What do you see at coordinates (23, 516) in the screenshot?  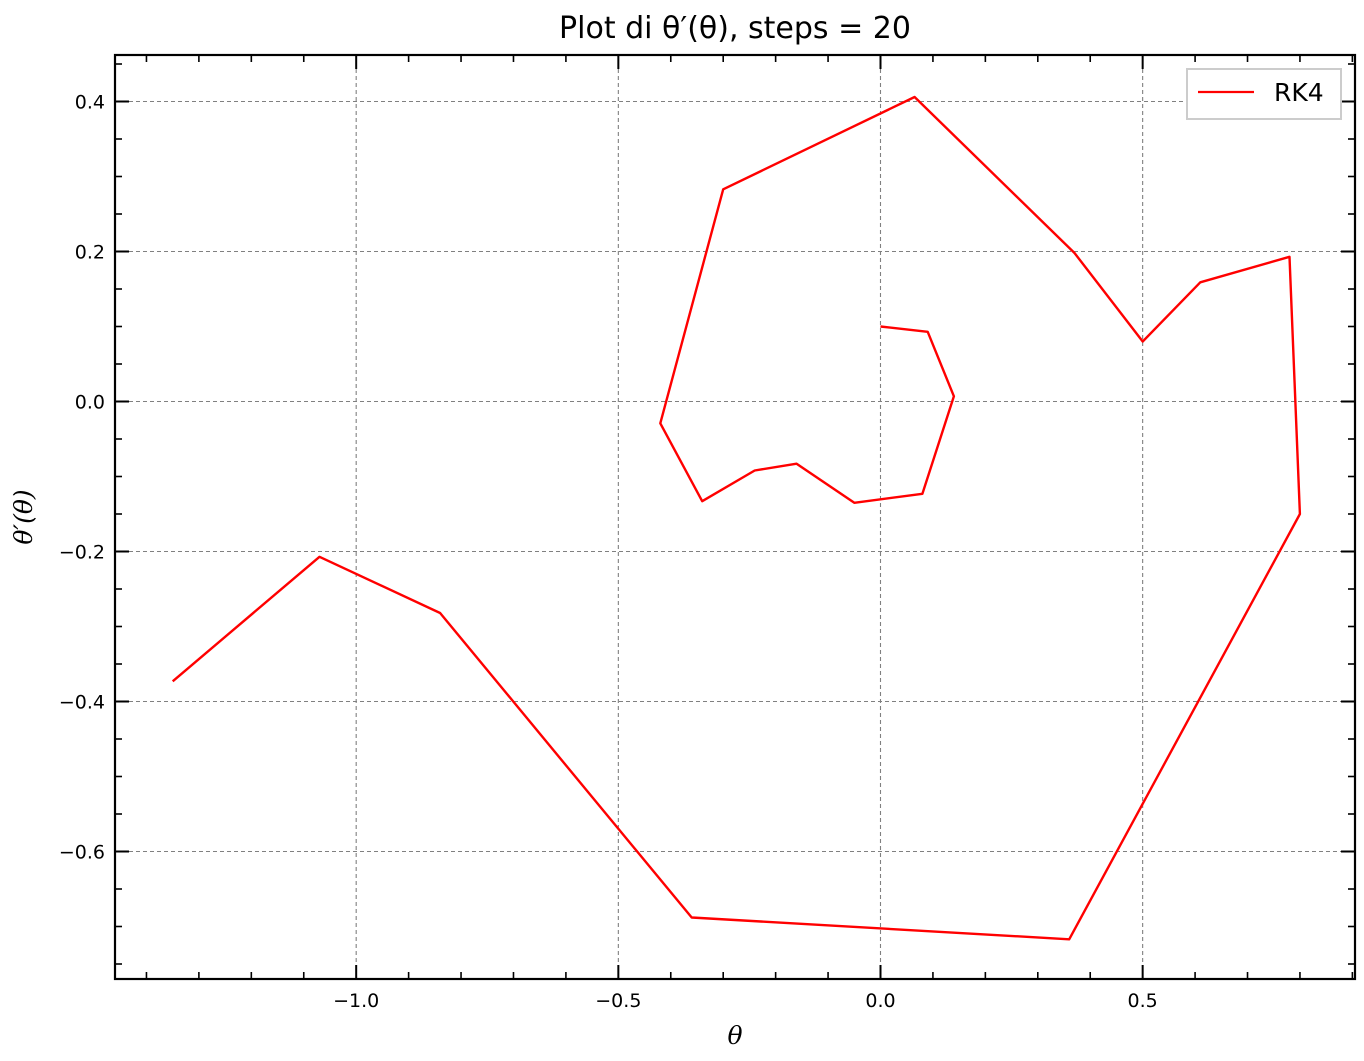 I see `y-axis-label: θ′(θ)` at bounding box center [23, 516].